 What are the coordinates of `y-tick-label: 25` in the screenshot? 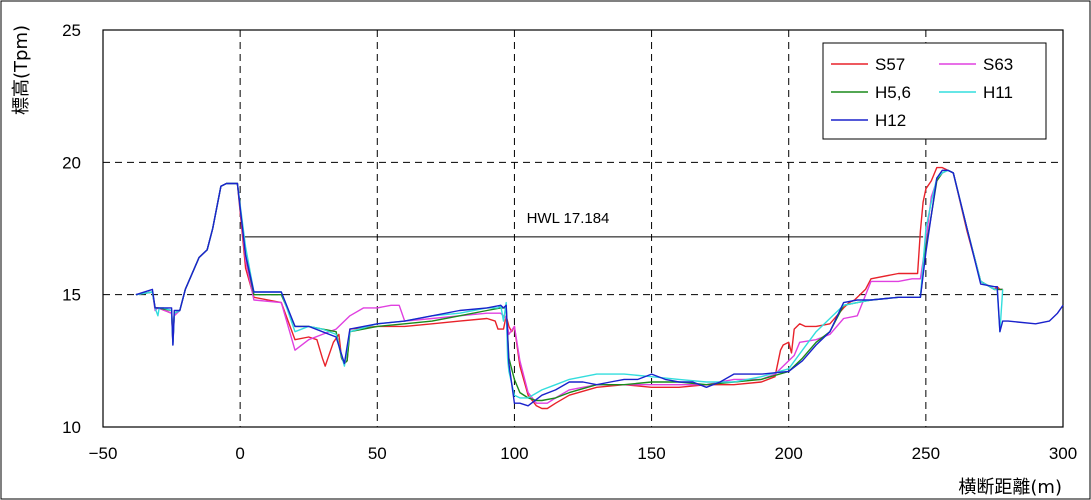 It's located at (71, 30).